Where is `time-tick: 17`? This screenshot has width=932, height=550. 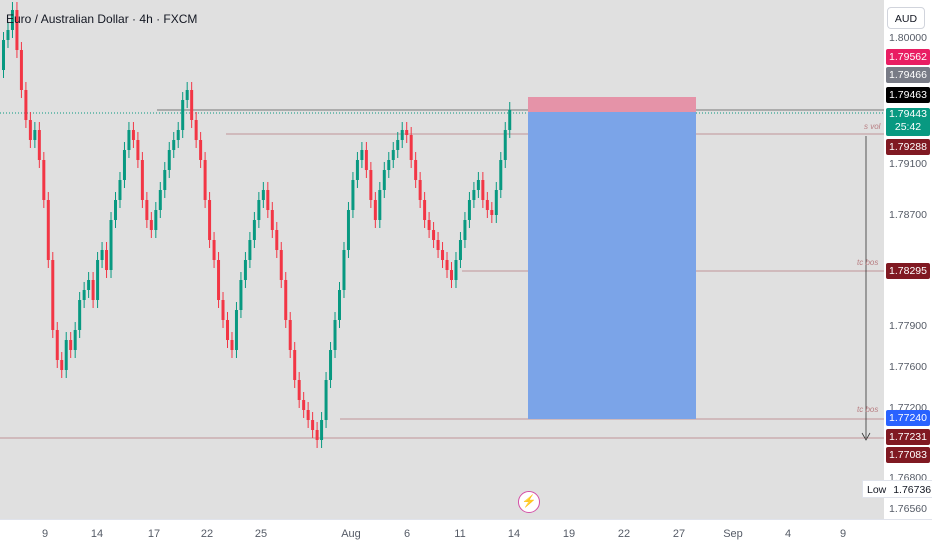 time-tick: 17 is located at coordinates (154, 534).